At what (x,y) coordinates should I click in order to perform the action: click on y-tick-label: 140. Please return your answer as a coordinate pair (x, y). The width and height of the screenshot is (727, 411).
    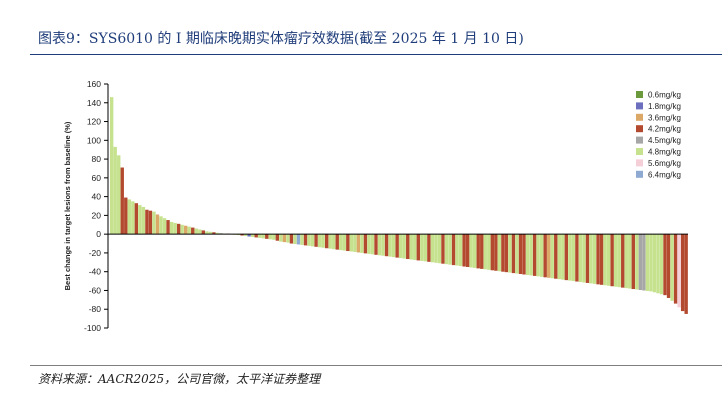
    Looking at the image, I should click on (94, 103).